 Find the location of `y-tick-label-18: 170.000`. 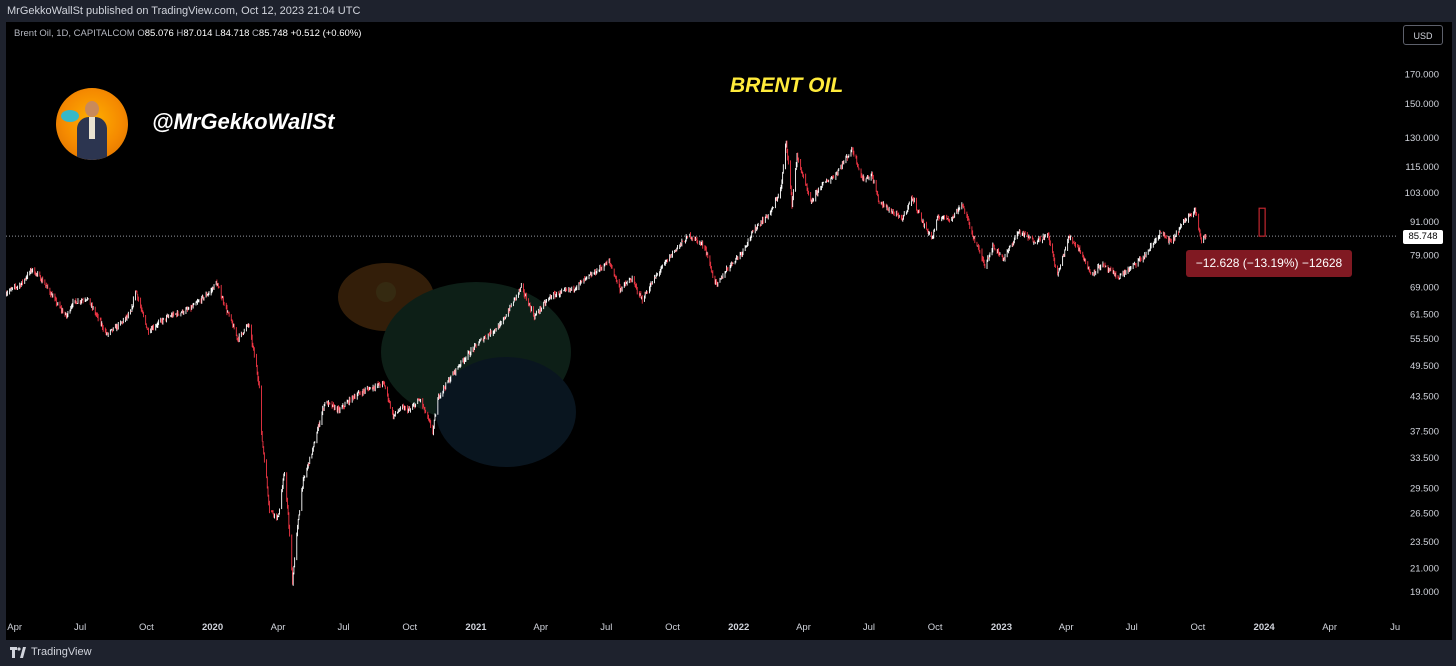

y-tick-label-18: 170.000 is located at coordinates (1422, 74).